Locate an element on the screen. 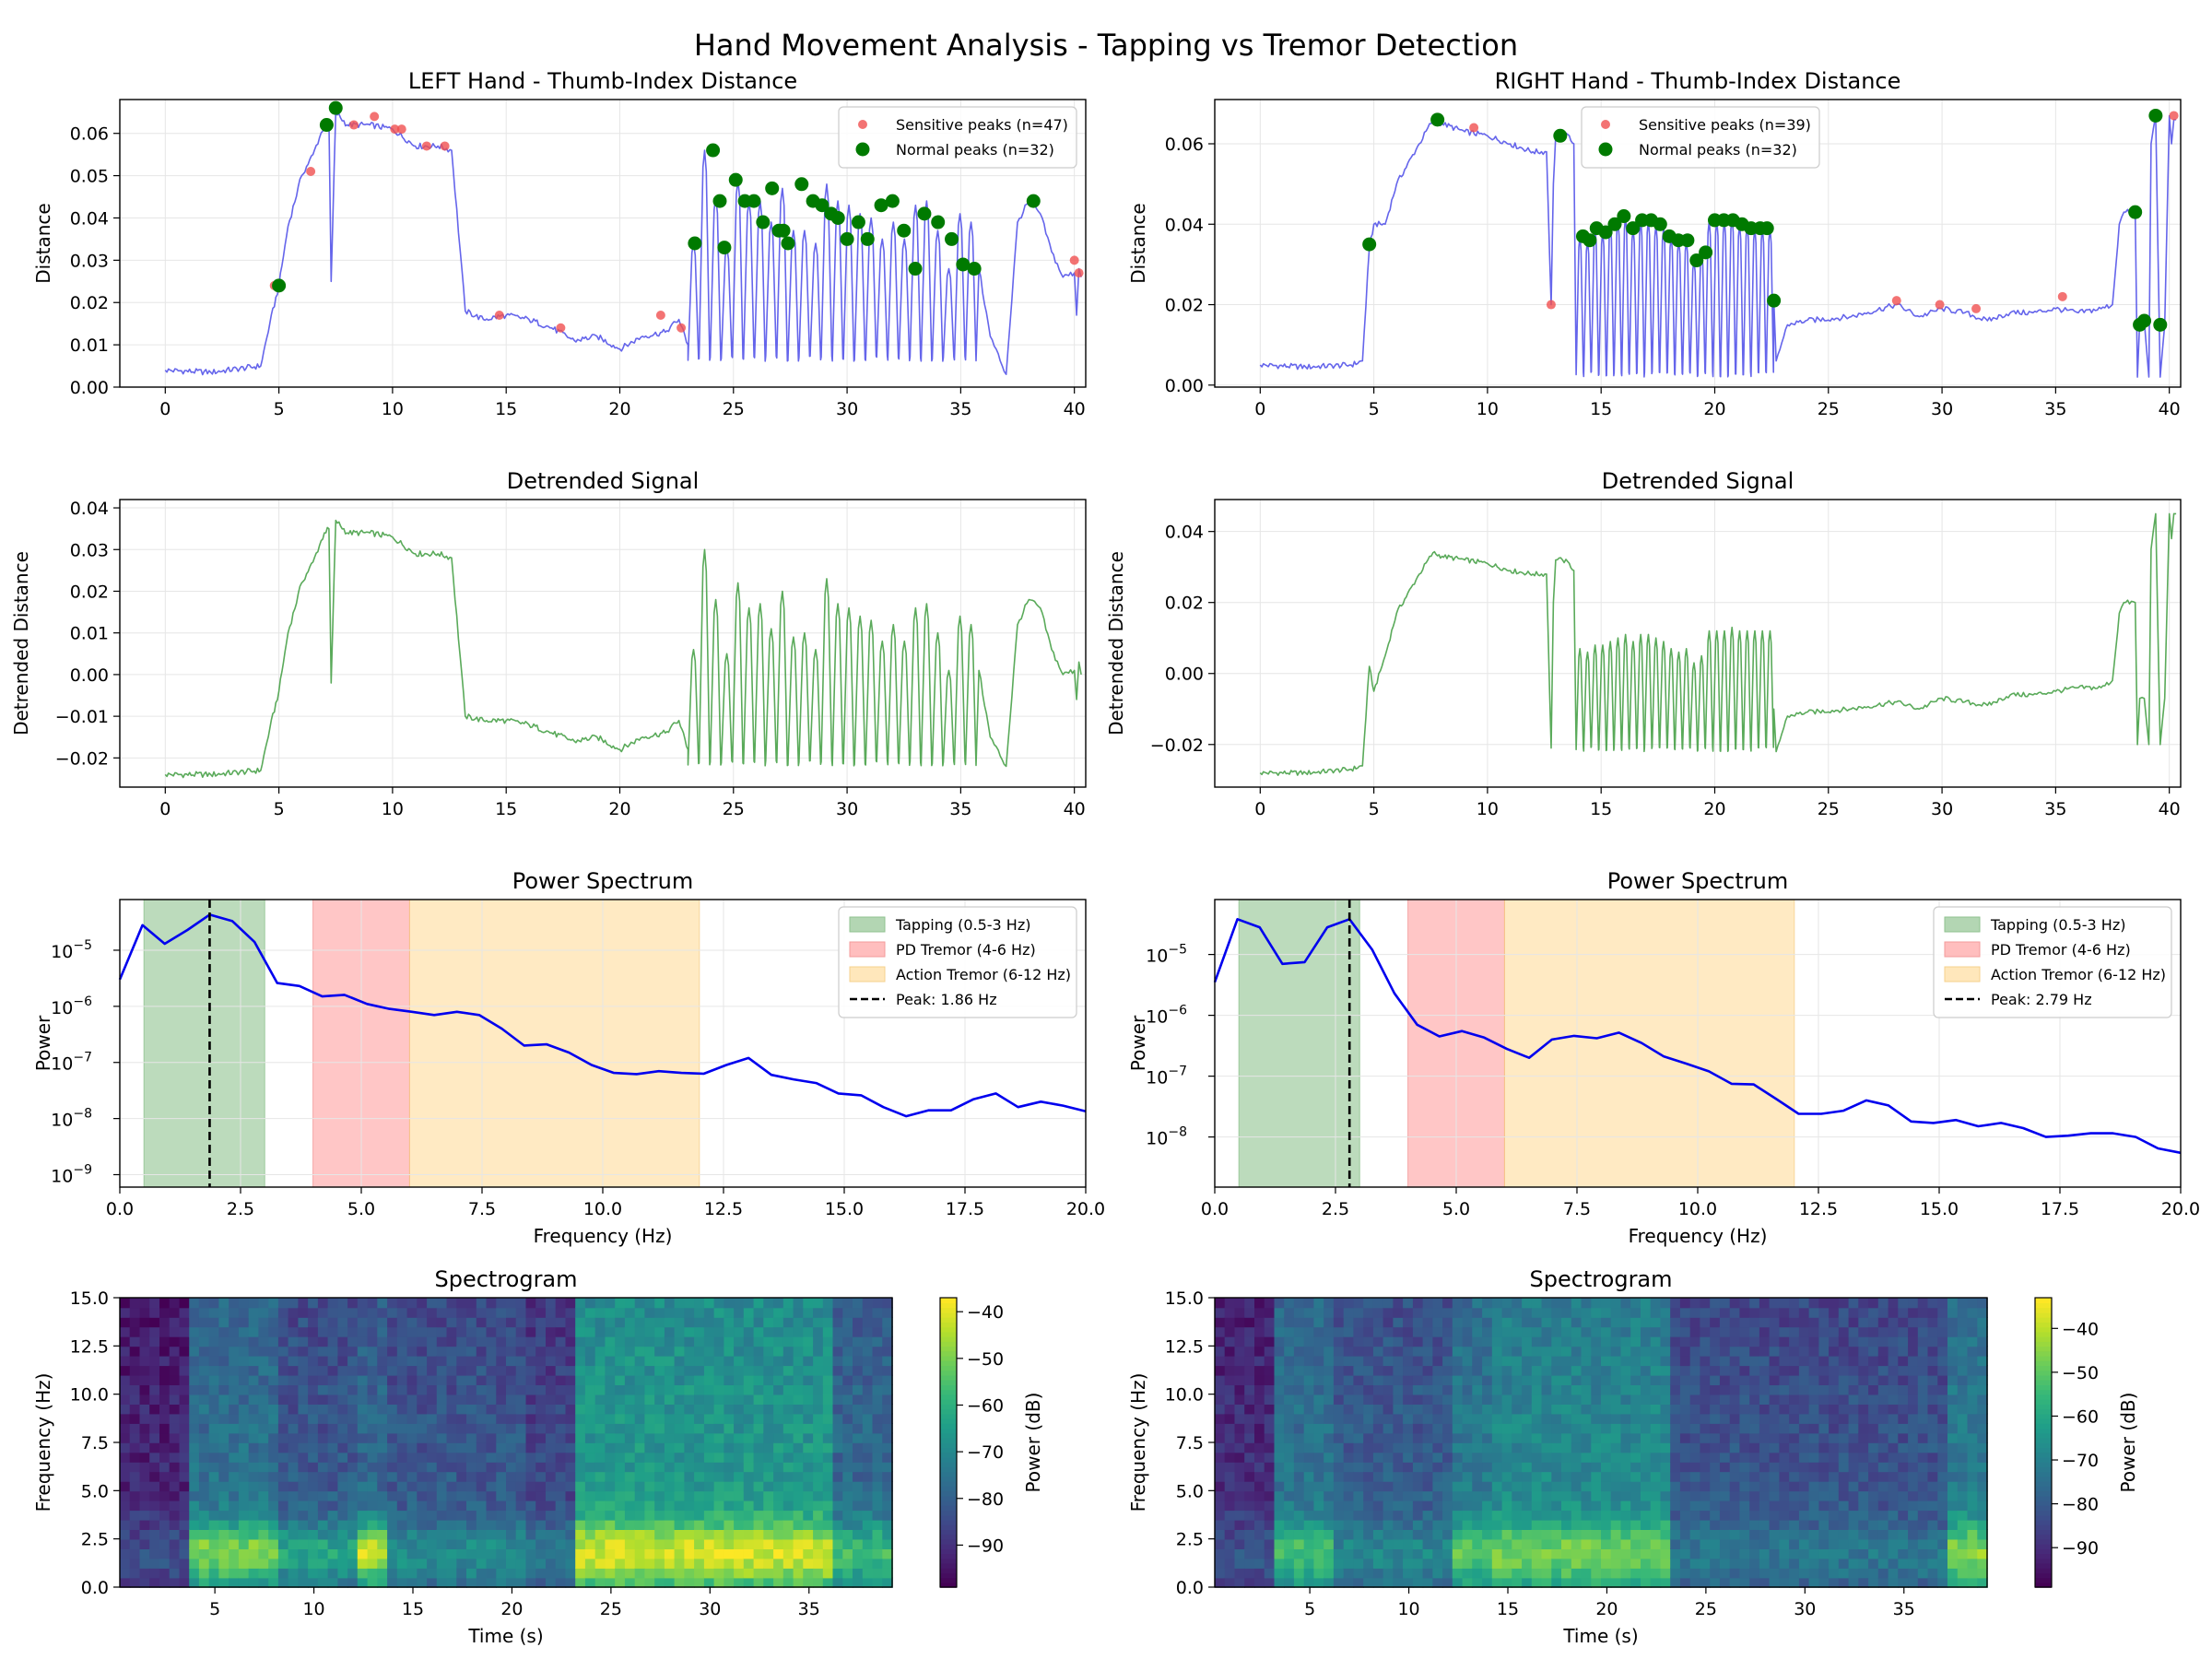 Image resolution: width=2212 pixels, height=1659 pixels. y-tick-label: 15.0 is located at coordinates (89, 1298).